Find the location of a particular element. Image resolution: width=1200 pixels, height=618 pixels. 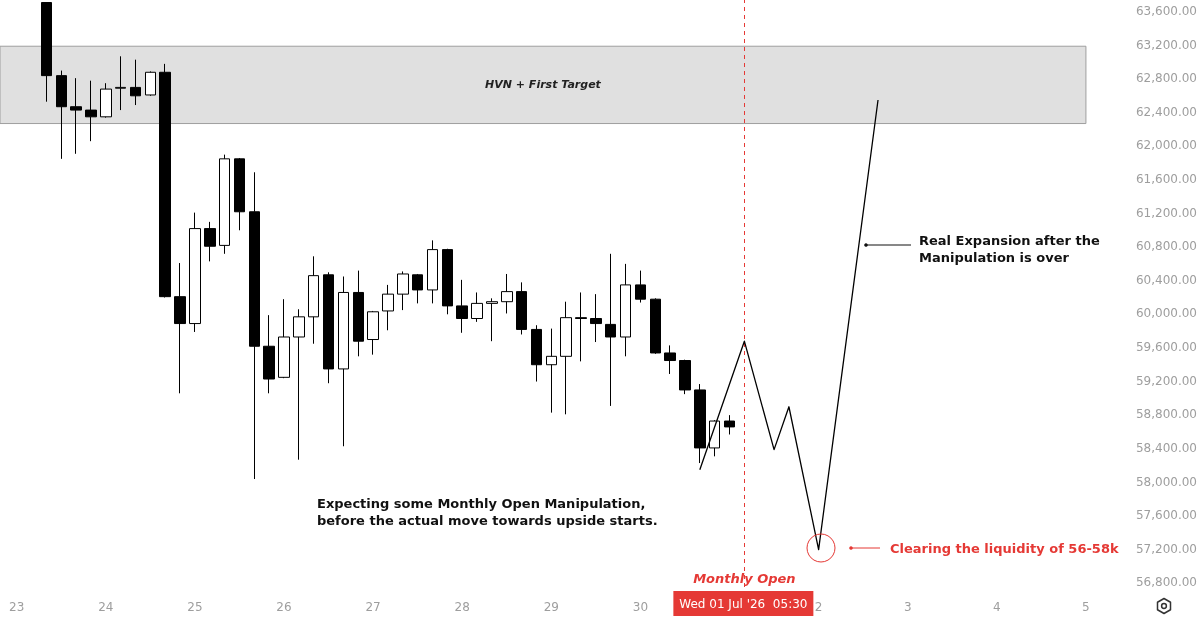

annotation: Expecting some Monthly Open Manipulation, before the actual move towards upside starts. is located at coordinates (487, 512).